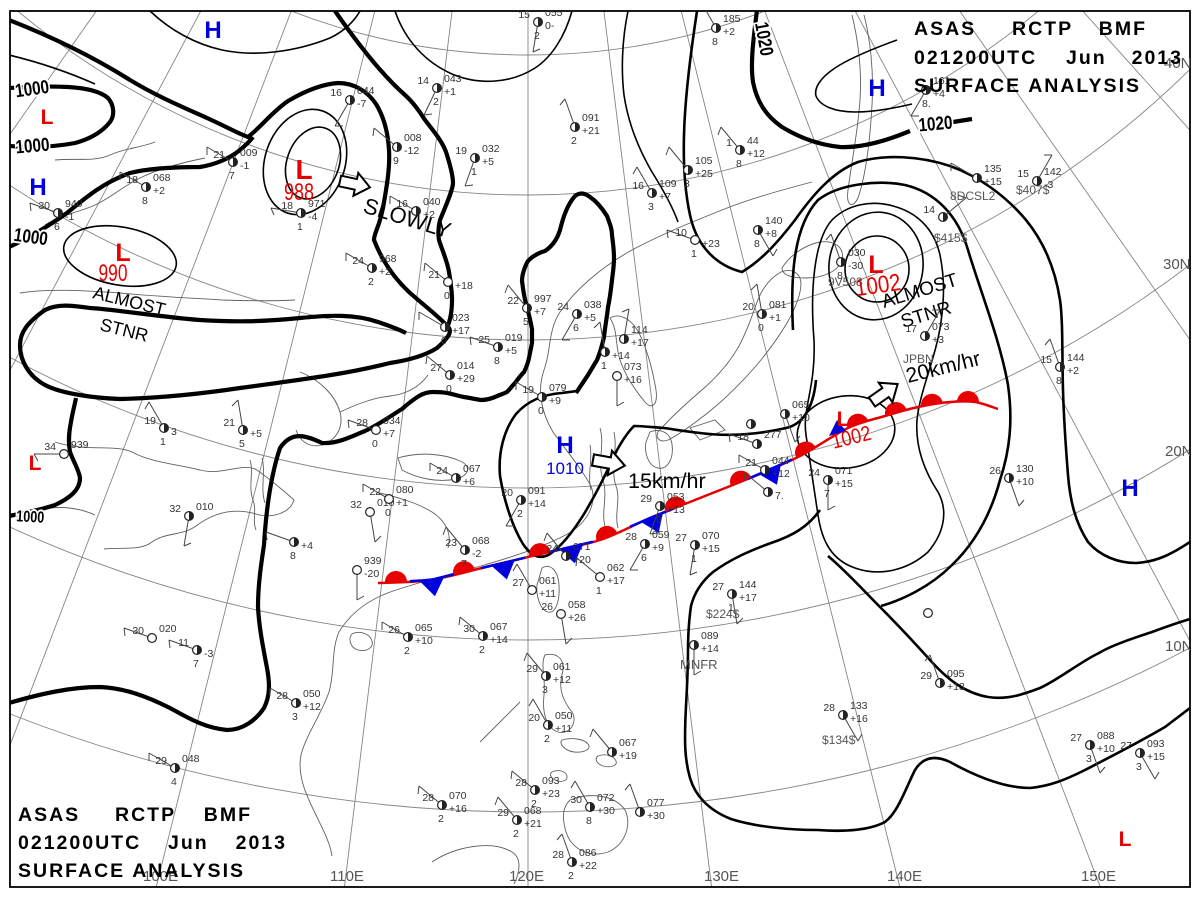 This screenshot has width=1200, height=900. What do you see at coordinates (188, 871) in the screenshot?
I see `svg-text: ANALYSIS` at bounding box center [188, 871].